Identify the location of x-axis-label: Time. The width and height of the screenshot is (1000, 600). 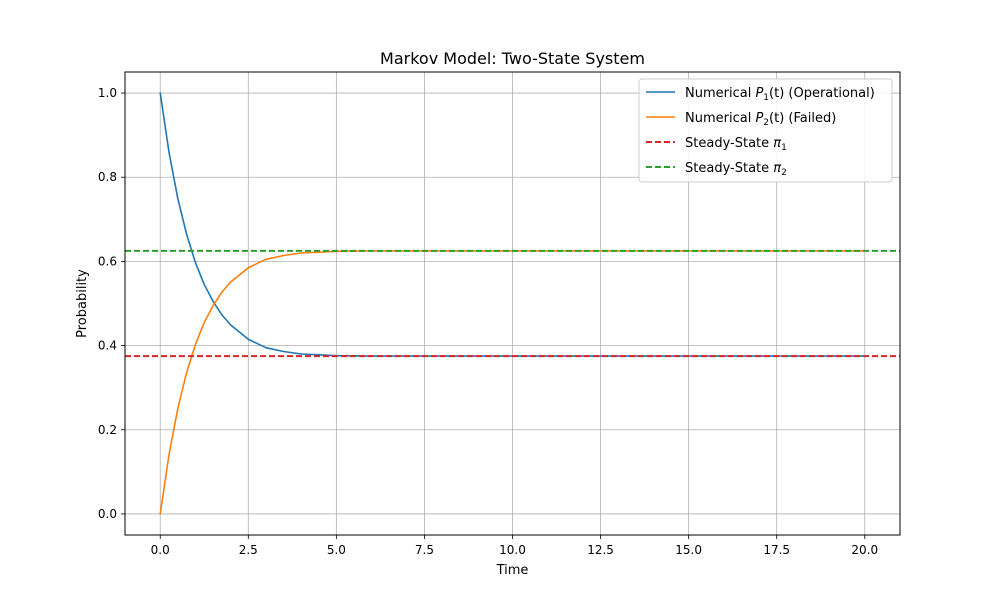
(512, 570).